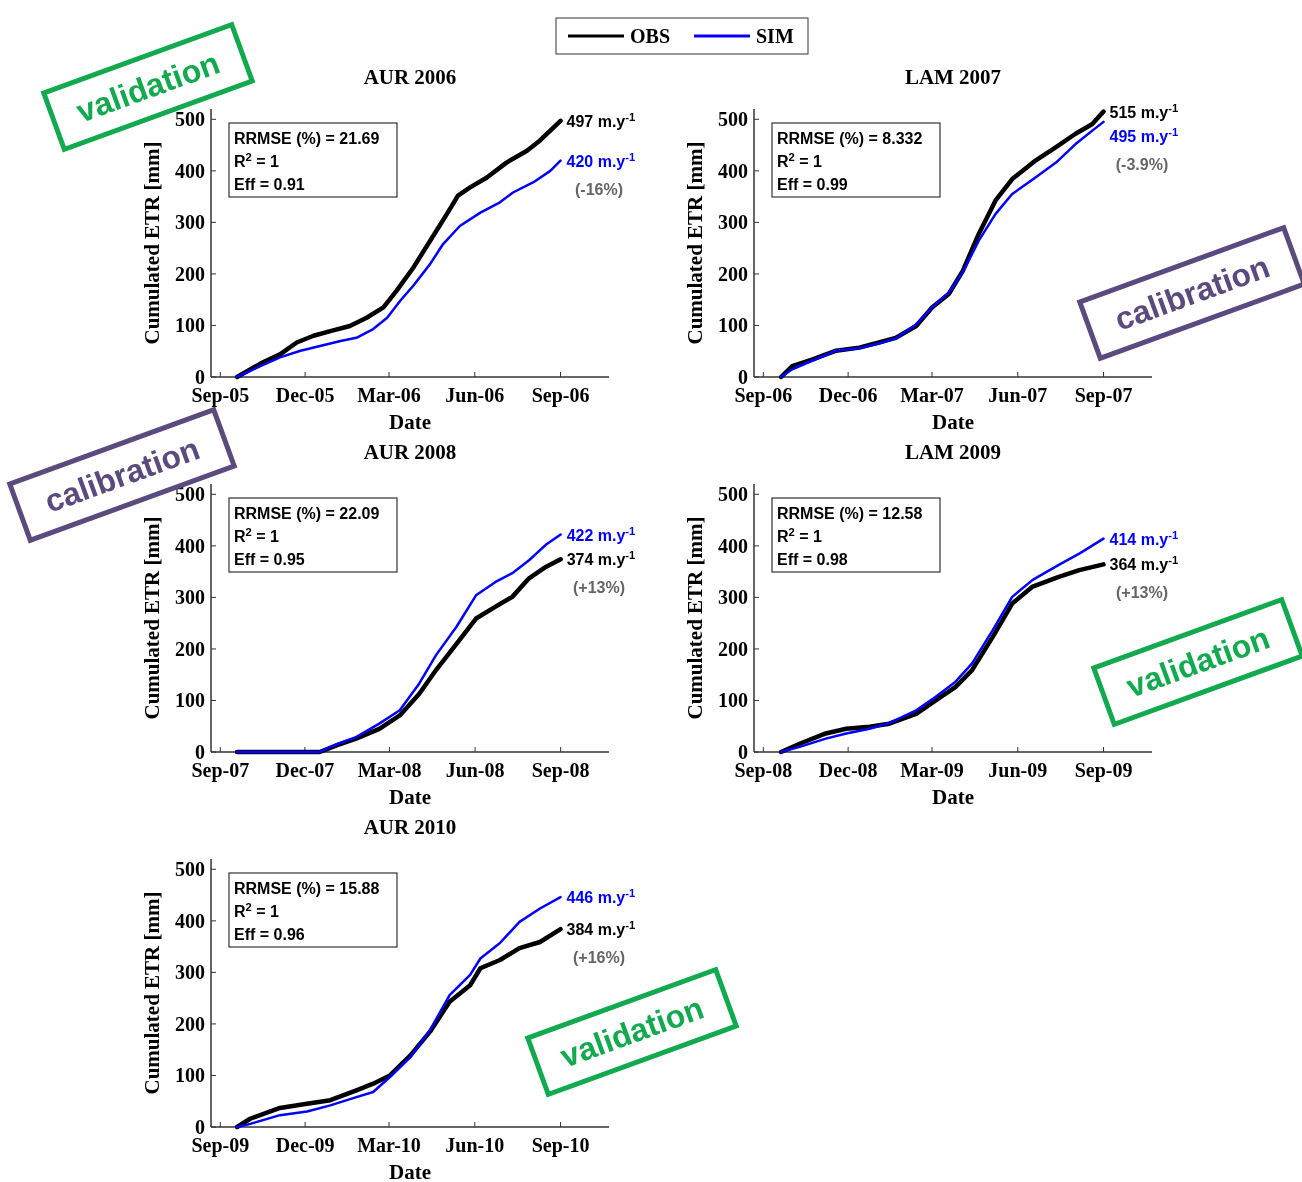 The image size is (1302, 1182). Describe the element at coordinates (601, 160) in the screenshot. I see `annotation: 420 m.y$^{-1}$` at that location.